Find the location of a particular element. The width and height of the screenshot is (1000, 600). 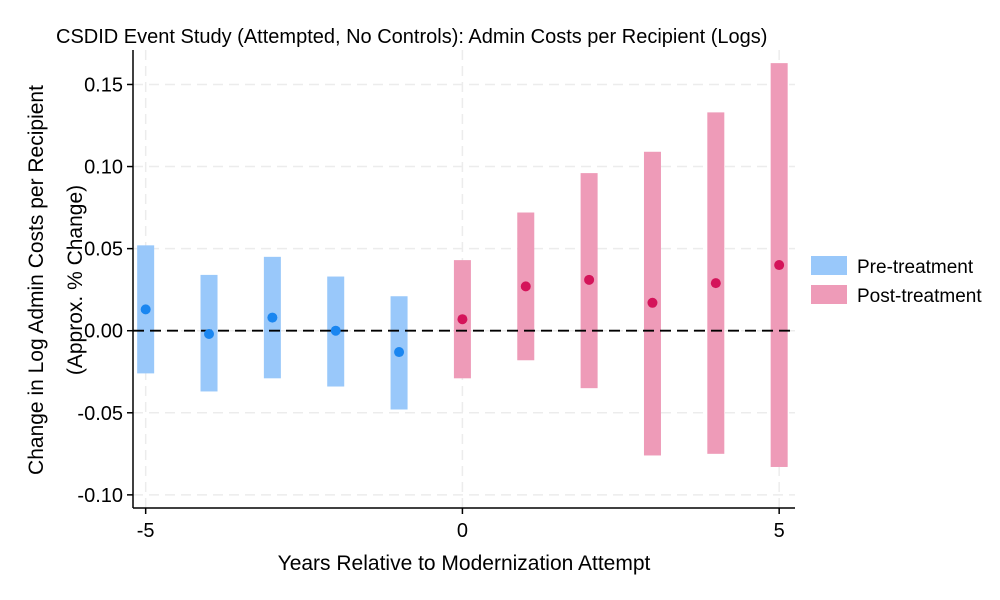

x-tick-label: -5 is located at coordinates (146, 531).